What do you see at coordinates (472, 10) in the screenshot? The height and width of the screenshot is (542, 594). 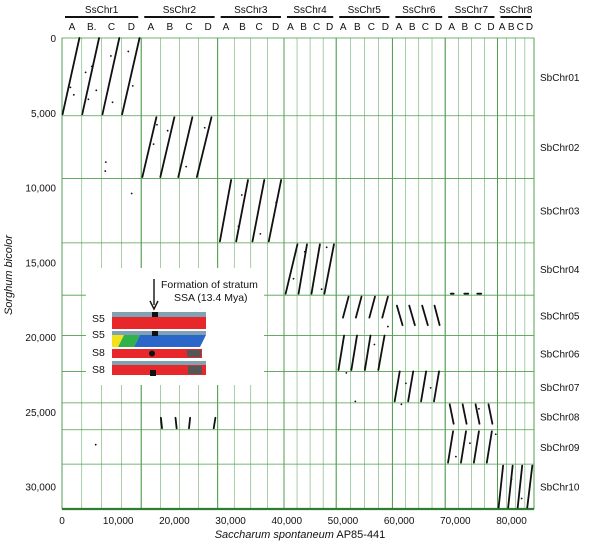 I see `ss-chromosome-name: SsChr7` at bounding box center [472, 10].